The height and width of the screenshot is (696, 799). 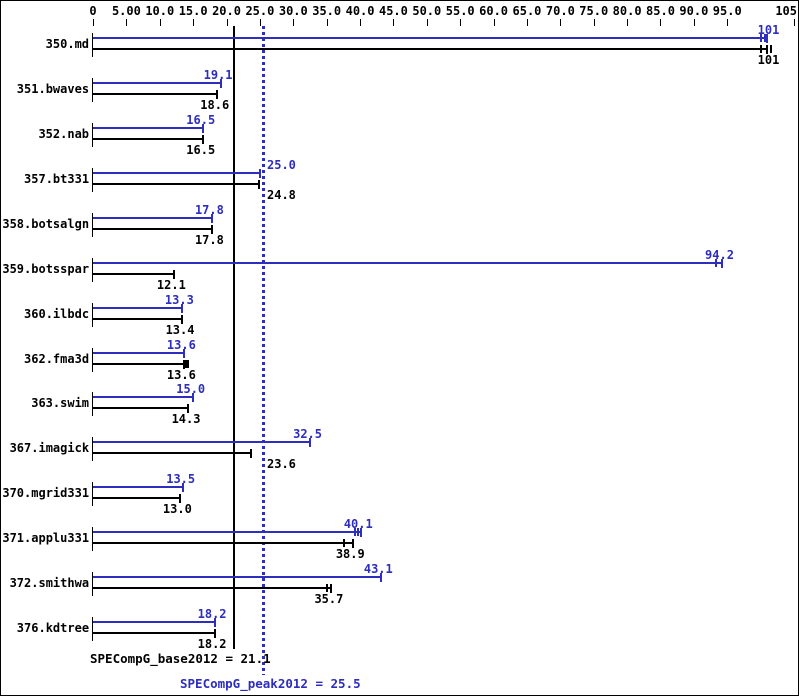 What do you see at coordinates (201, 150) in the screenshot?
I see `base-value-label: 16.5` at bounding box center [201, 150].